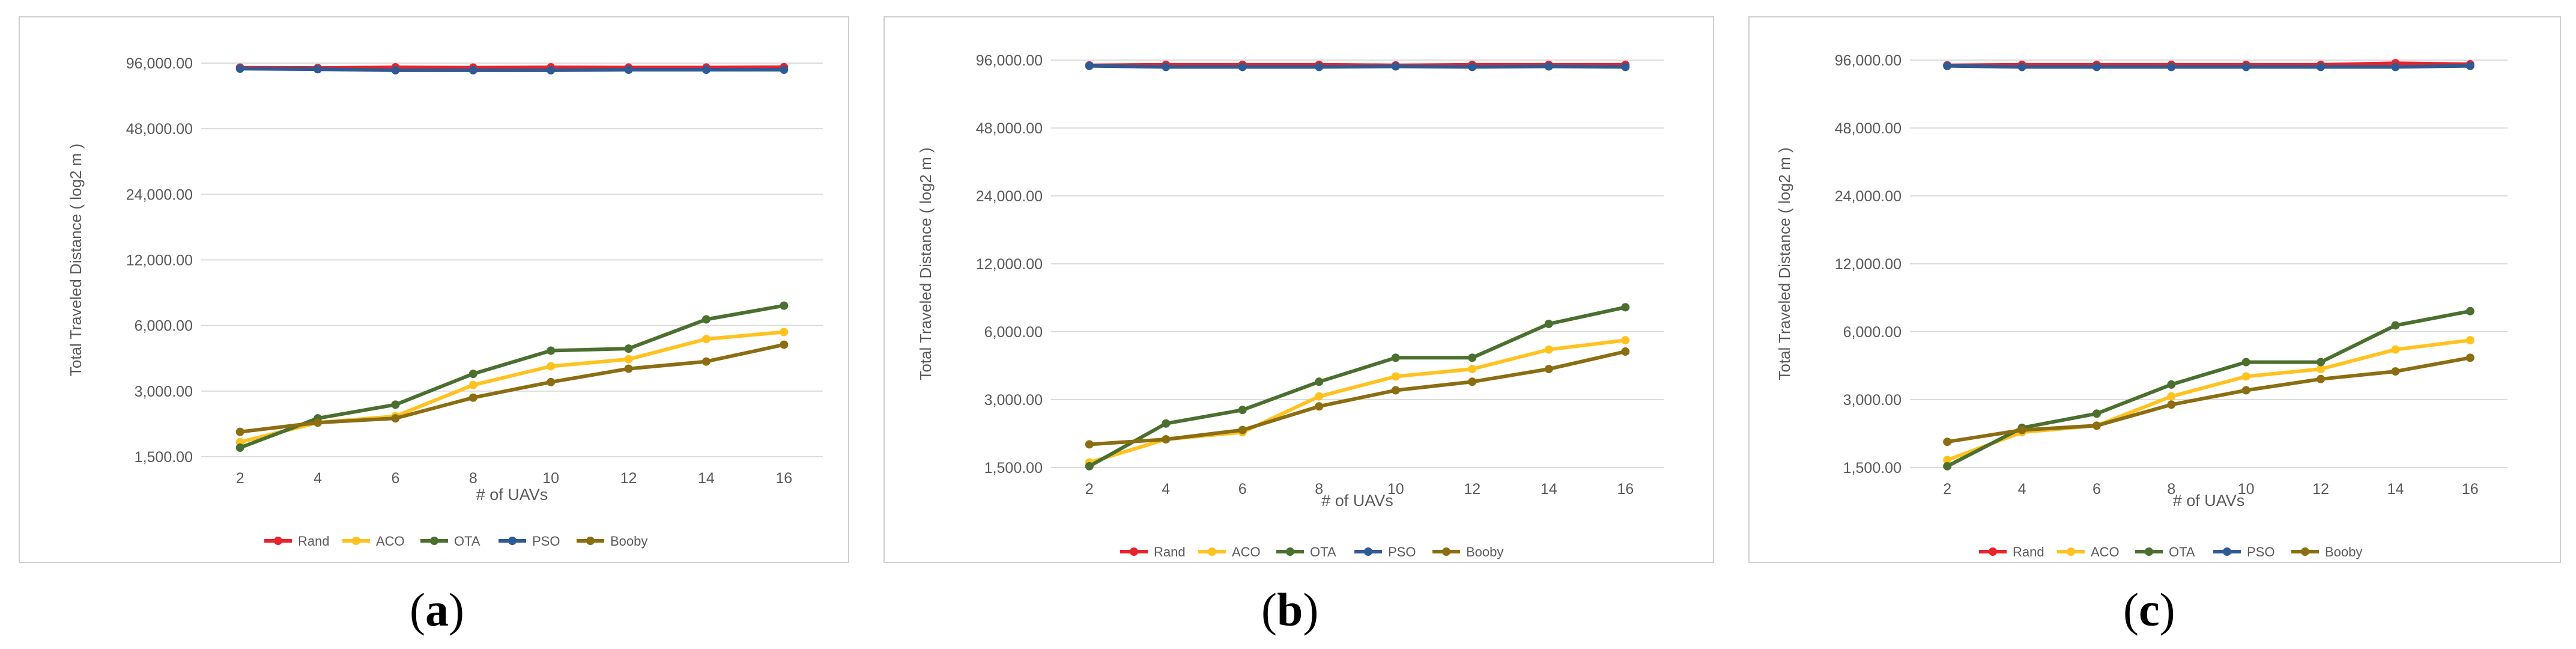  What do you see at coordinates (356, 541) in the screenshot?
I see `chart-a-legend-aco-marker` at bounding box center [356, 541].